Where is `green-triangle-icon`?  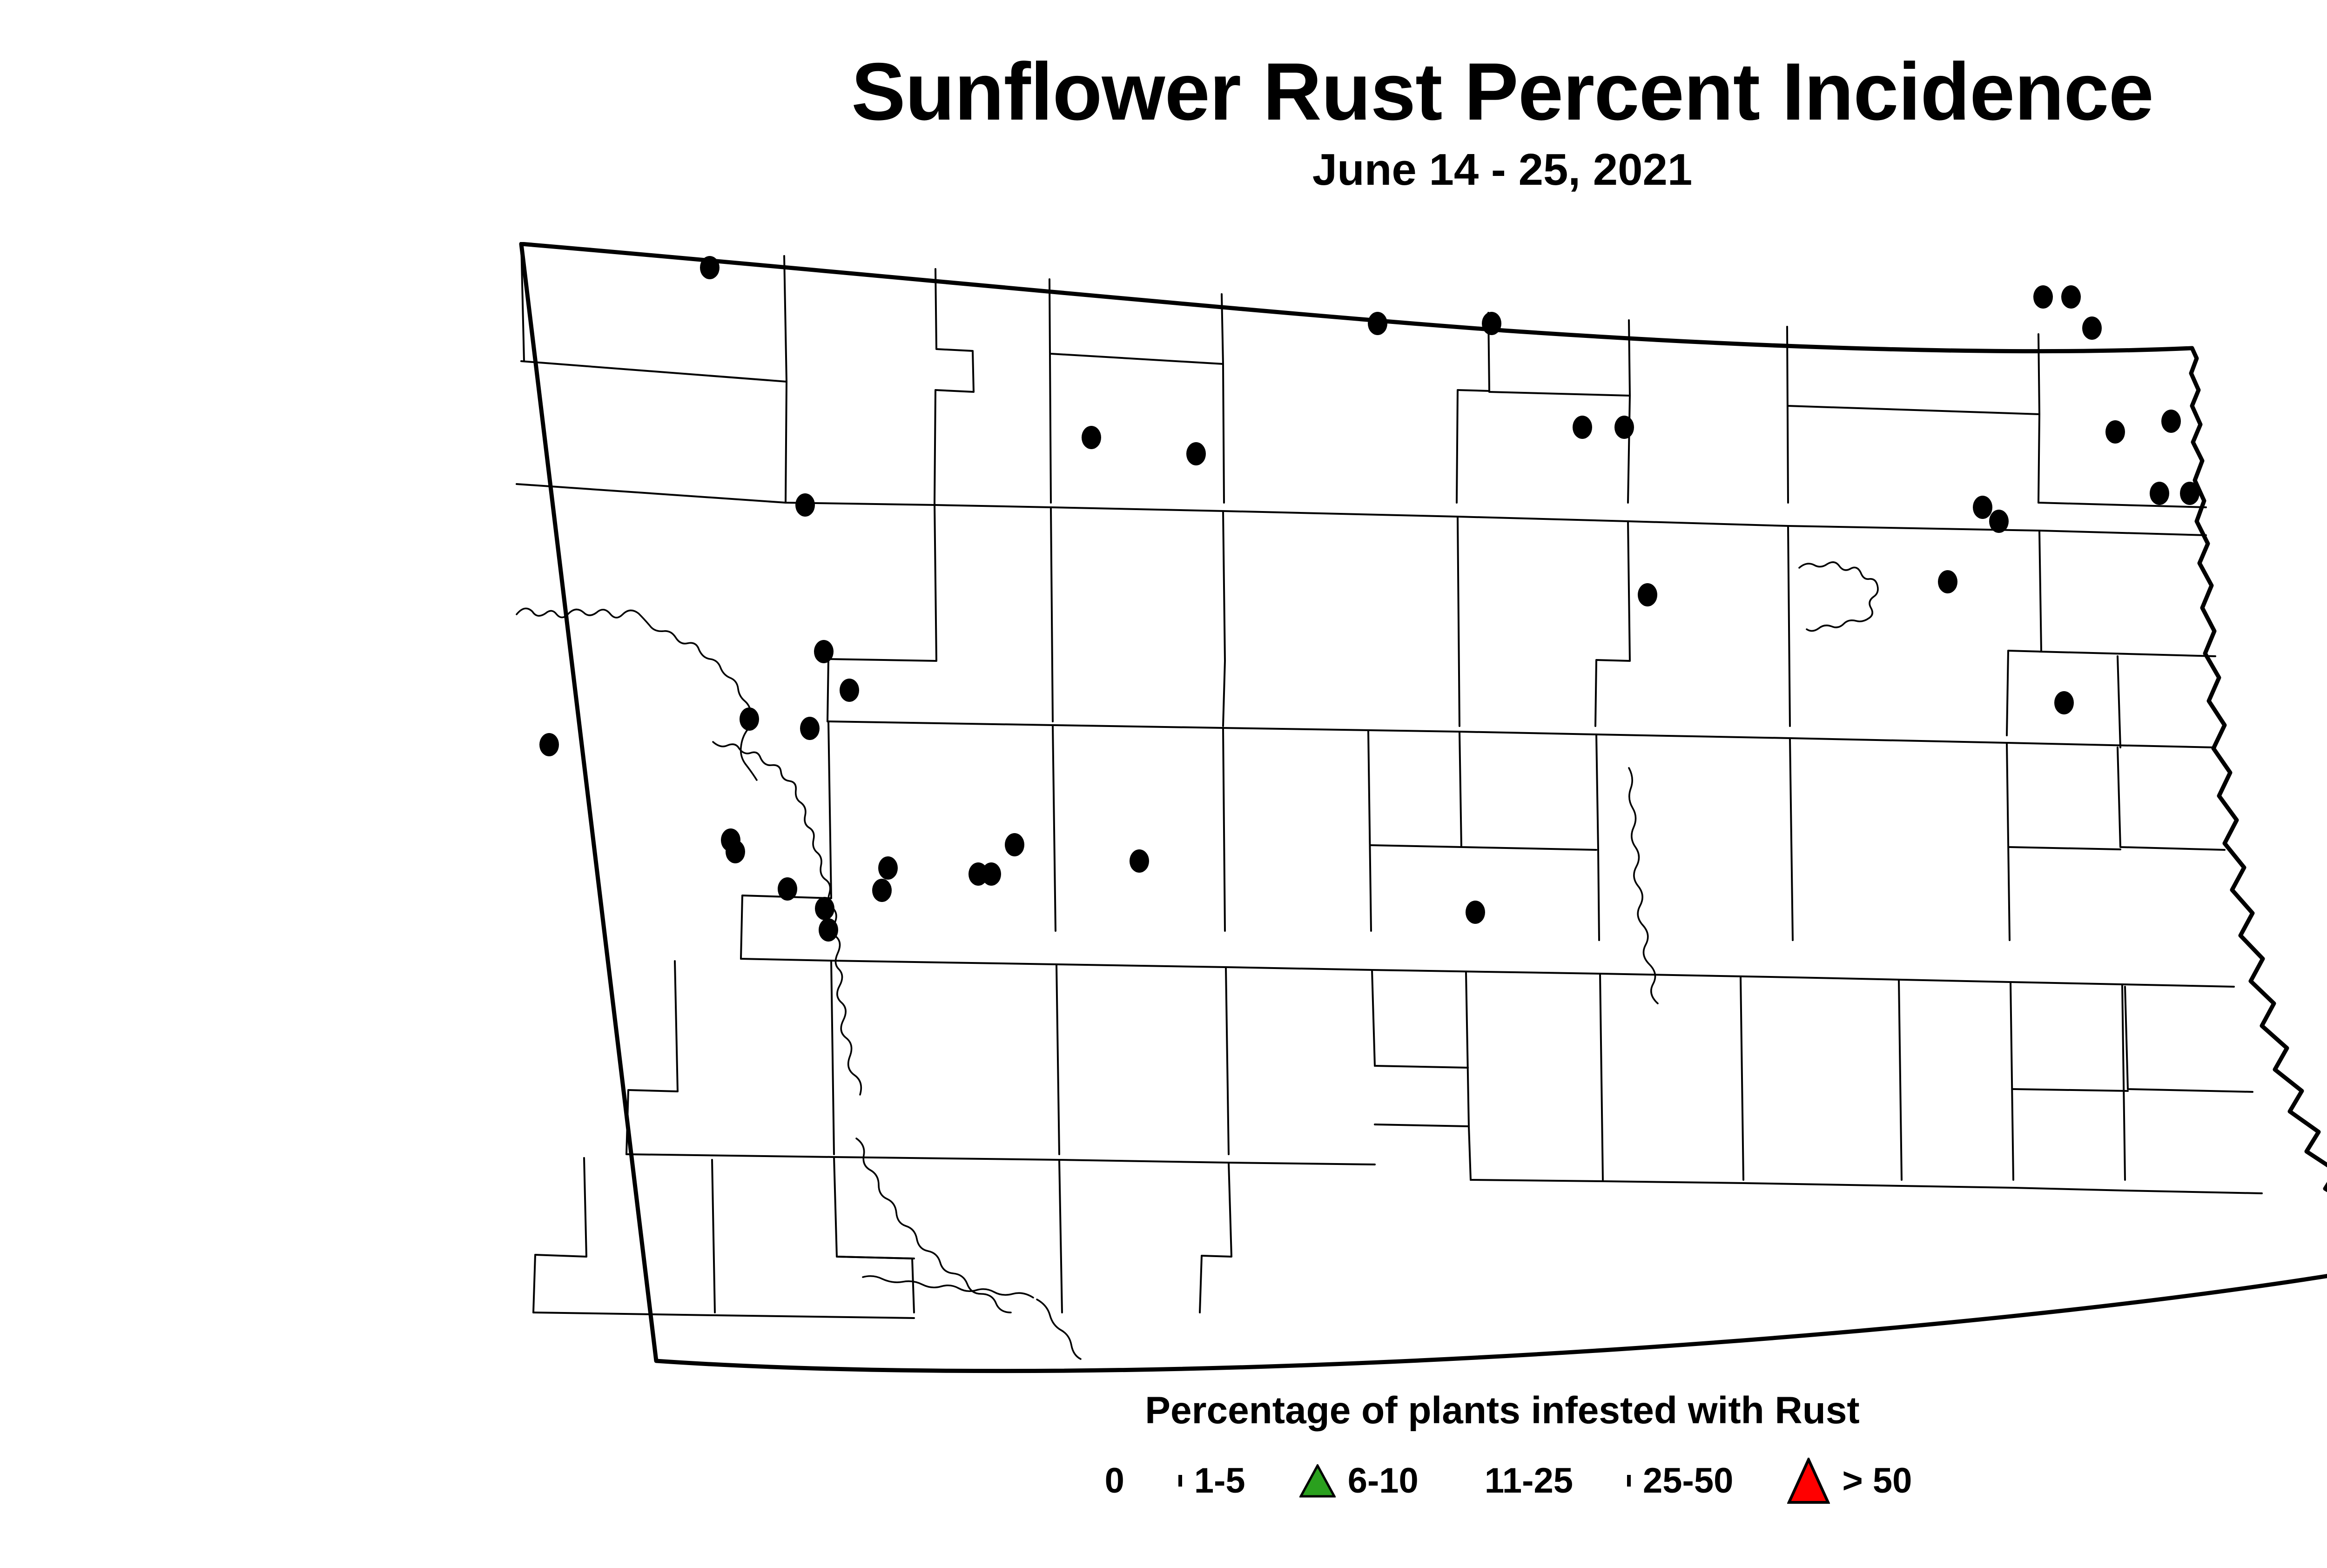 green-triangle-icon is located at coordinates (1317, 1481).